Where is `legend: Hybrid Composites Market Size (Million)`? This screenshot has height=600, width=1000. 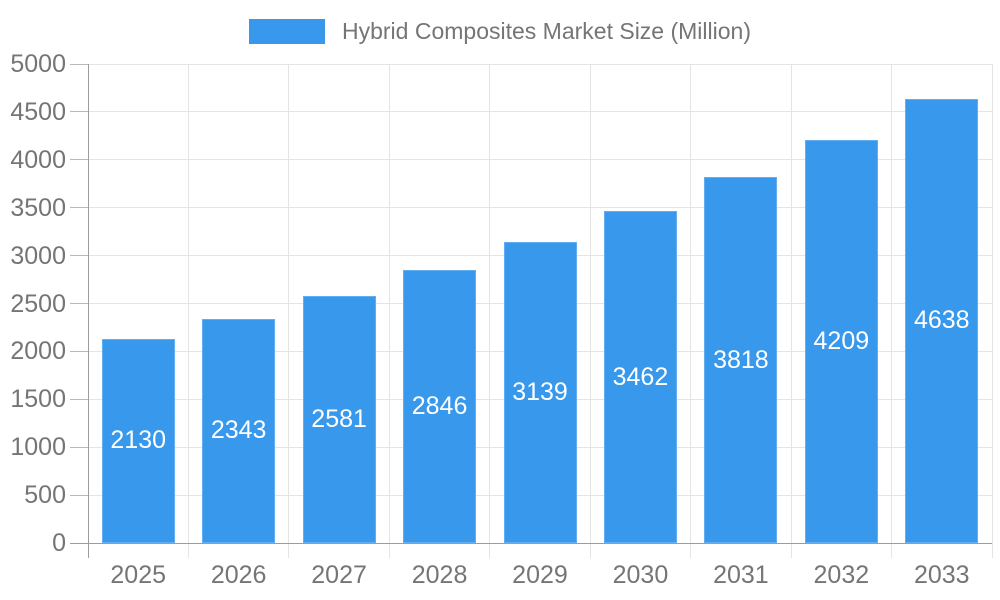 legend: Hybrid Composites Market Size (Million) is located at coordinates (500, 31).